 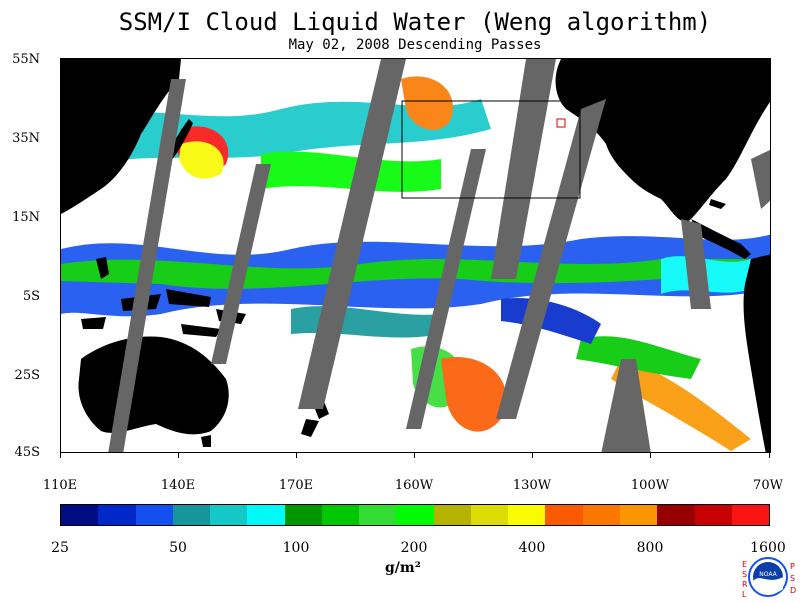 I want to click on scale-label-400: 400, so click(x=532, y=548).